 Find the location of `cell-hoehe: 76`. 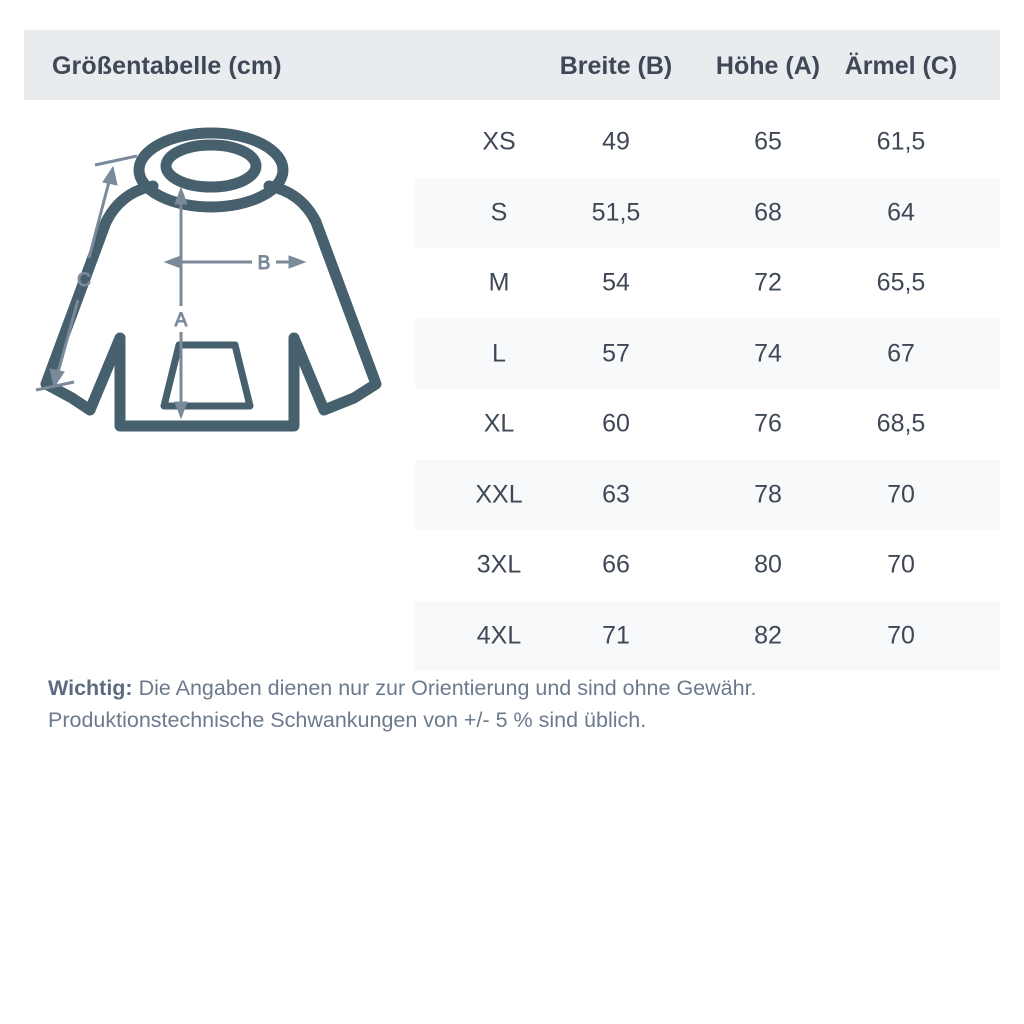

cell-hoehe: 76 is located at coordinates (768, 423).